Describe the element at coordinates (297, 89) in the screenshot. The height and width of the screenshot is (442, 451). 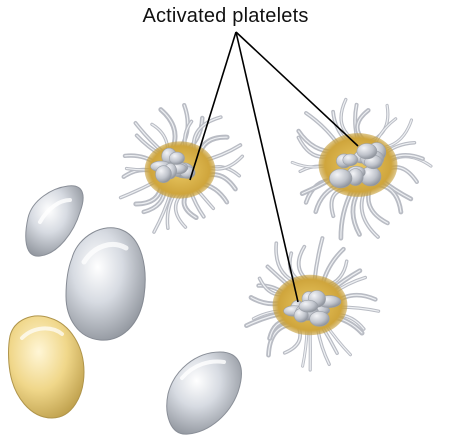
I see `leader-line-right` at that location.